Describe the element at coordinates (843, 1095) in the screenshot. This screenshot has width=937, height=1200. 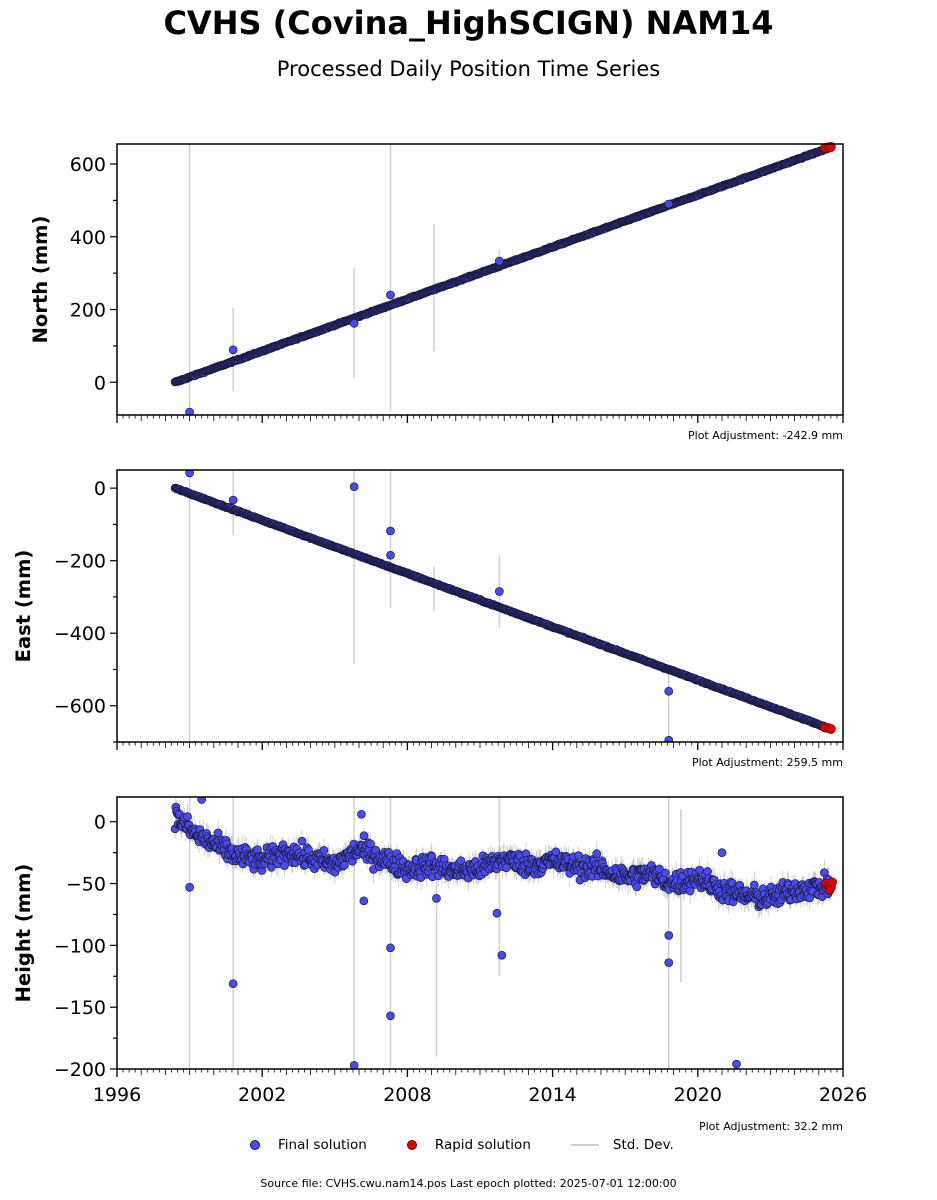
I see `x-tick-label: 2026` at that location.